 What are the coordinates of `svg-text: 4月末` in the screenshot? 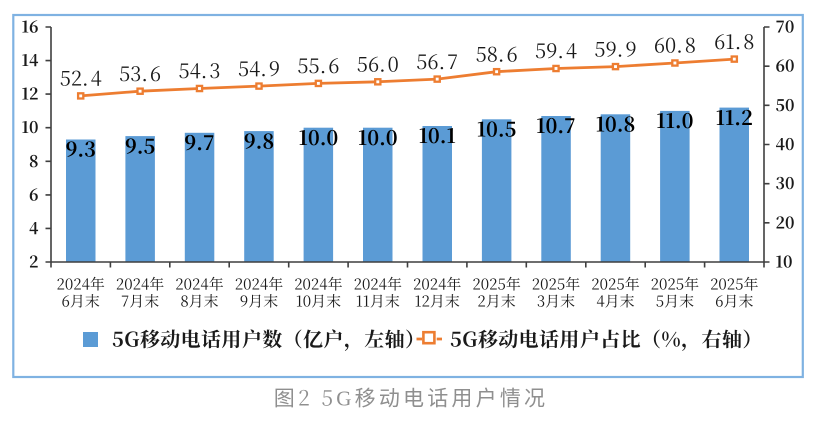 It's located at (615, 301).